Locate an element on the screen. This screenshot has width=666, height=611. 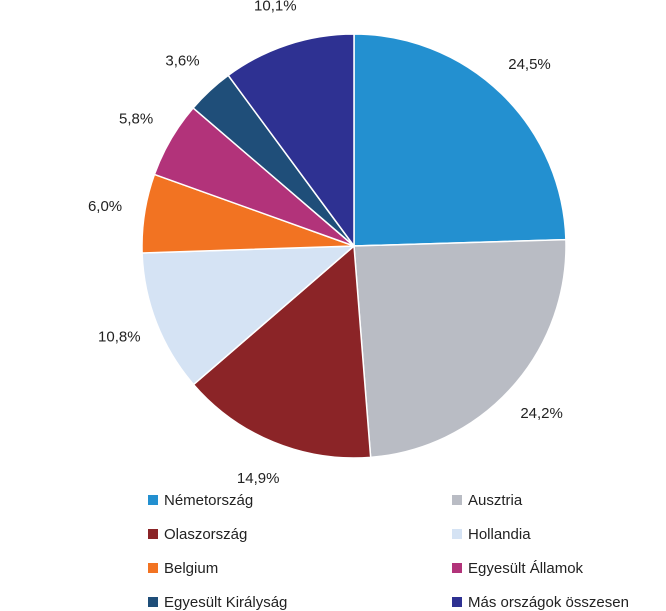
legend-label: Hollandia is located at coordinates (499, 534).